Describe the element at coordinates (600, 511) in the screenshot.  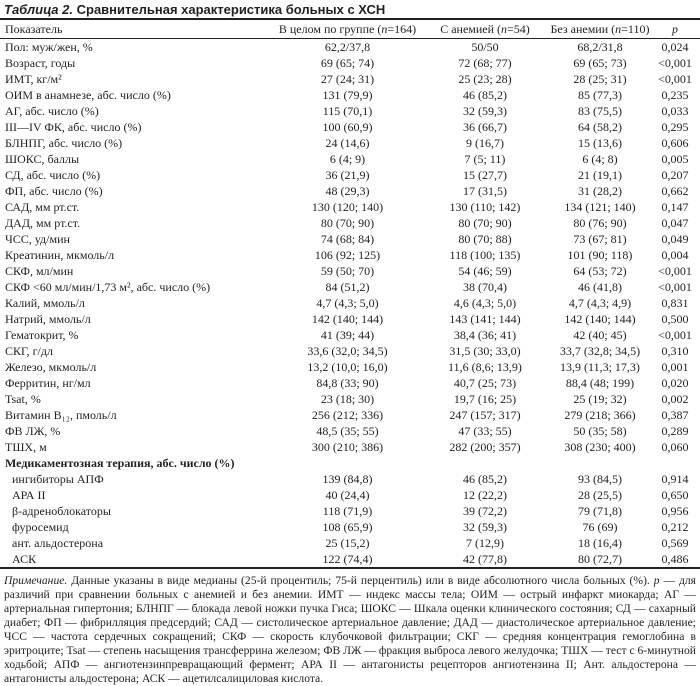
I see `value-no-anemia: 79 (71,8)` at that location.